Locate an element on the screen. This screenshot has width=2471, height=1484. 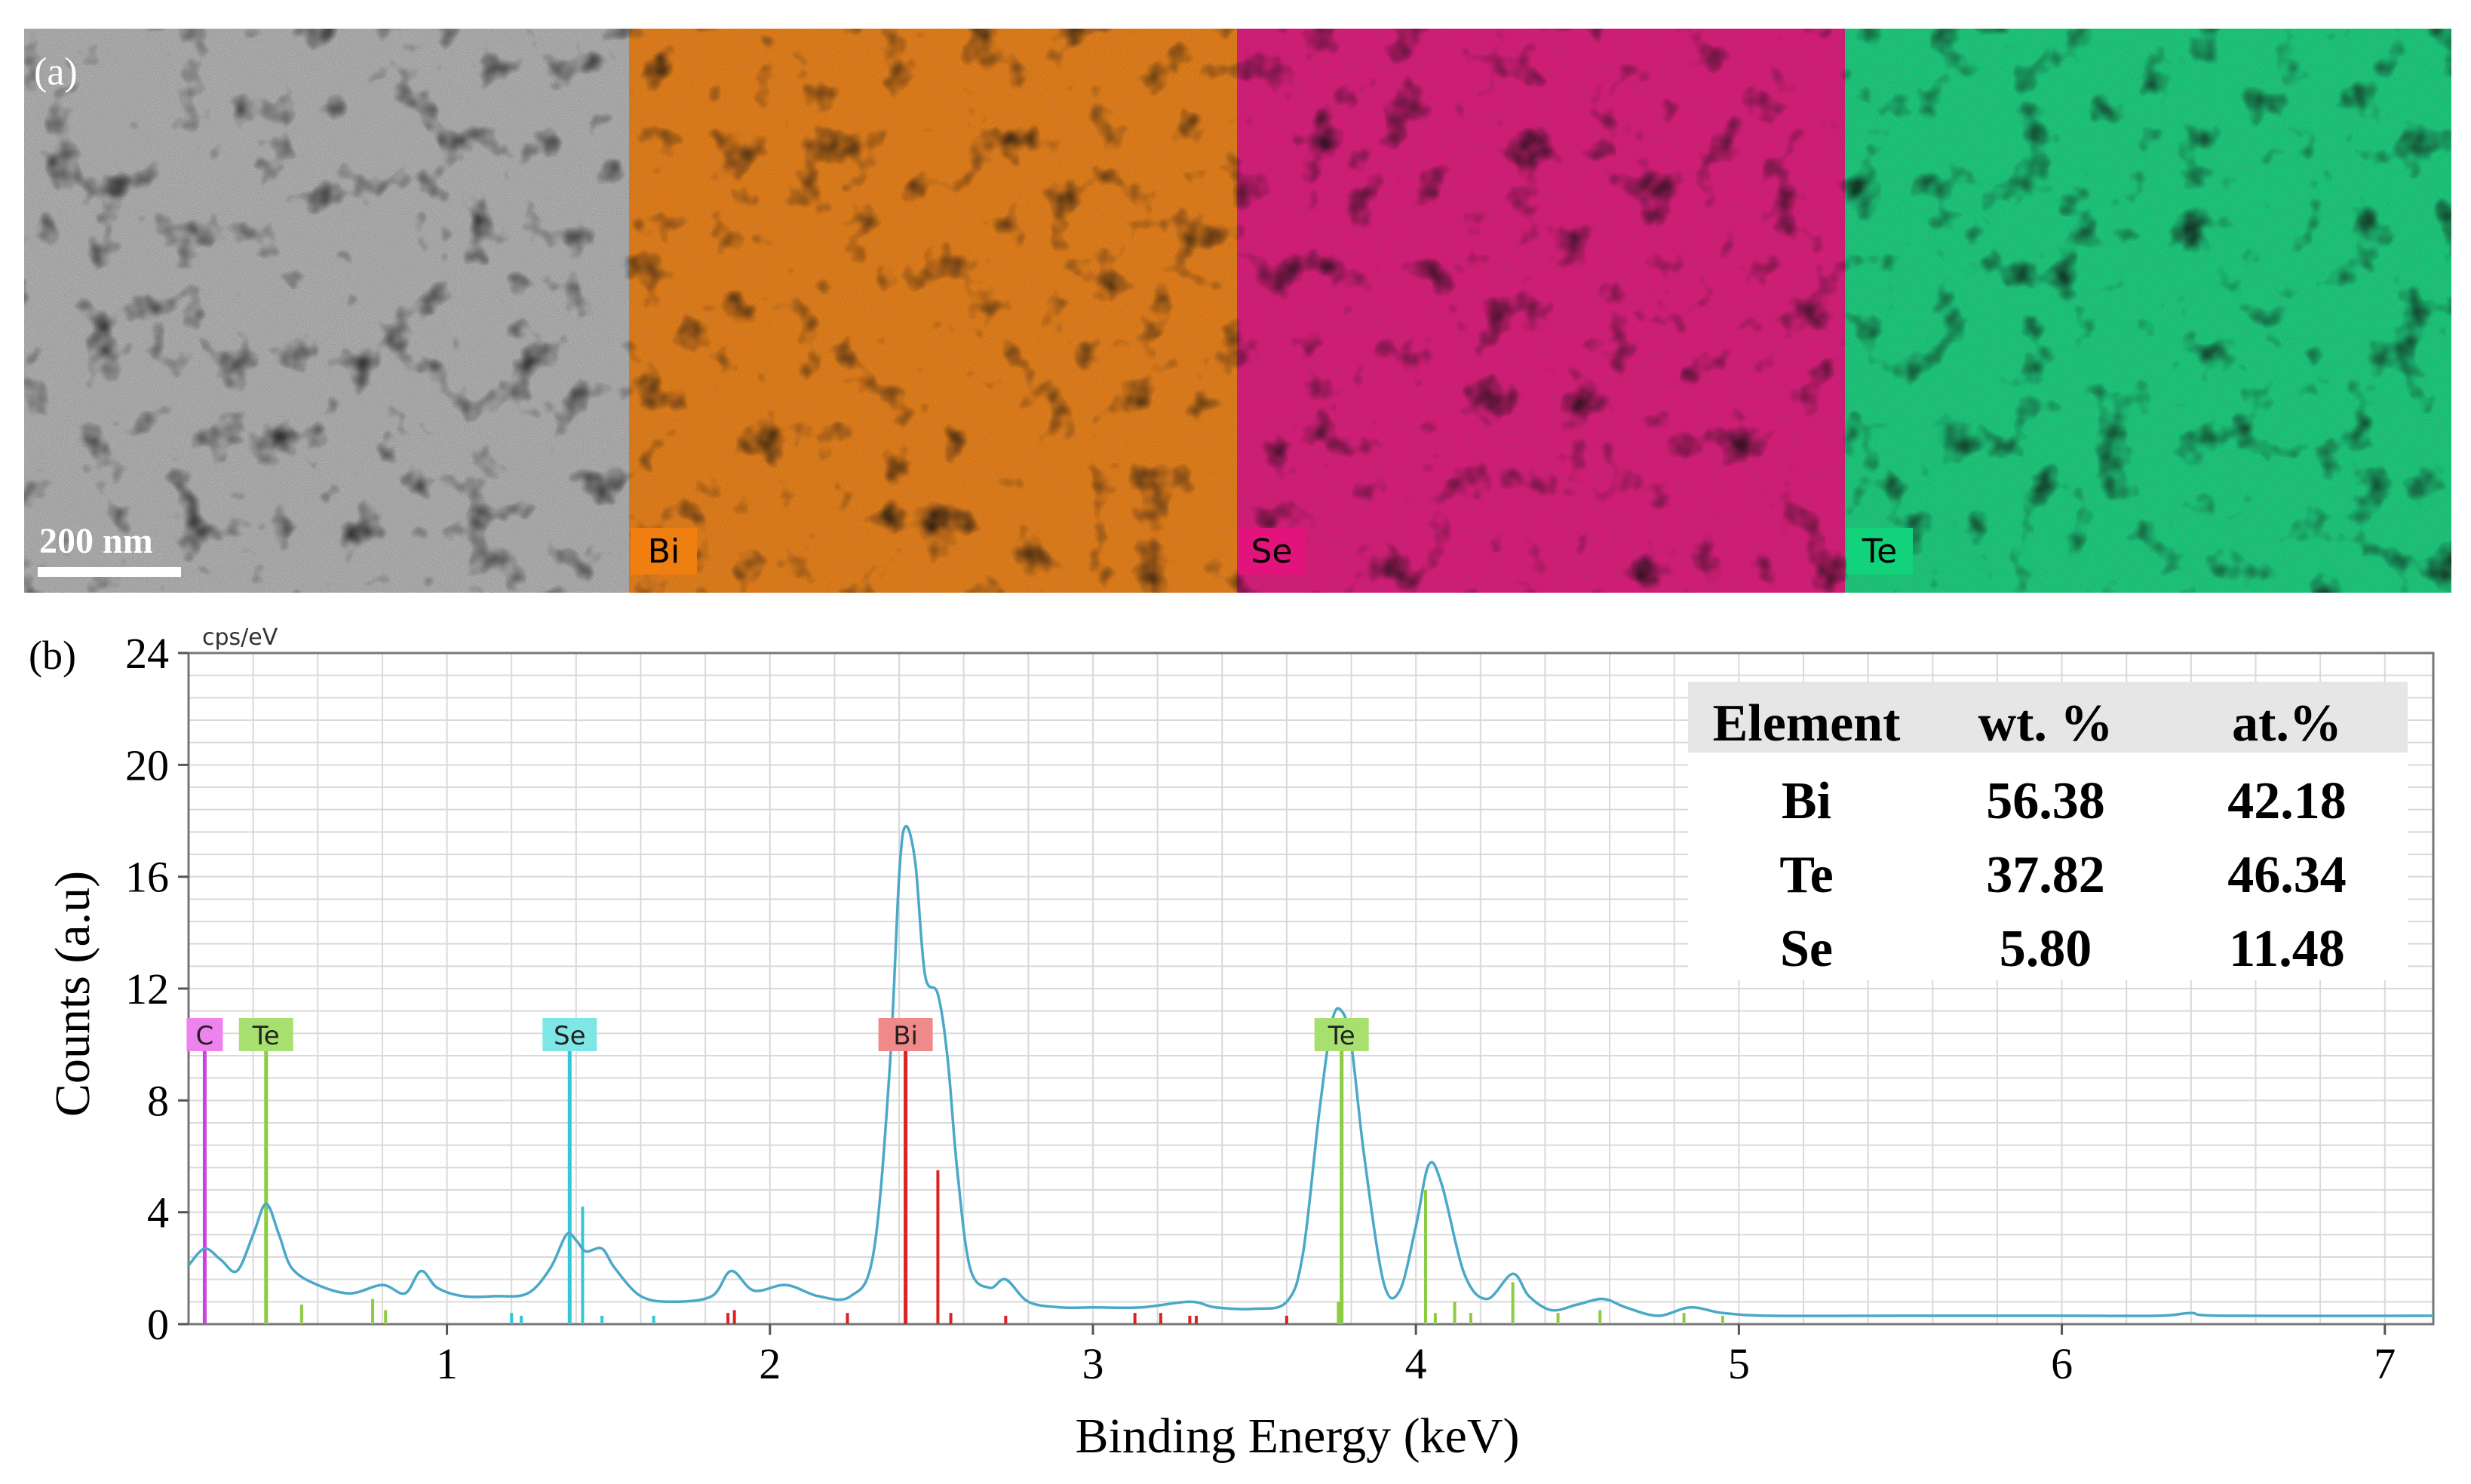
table-header: wt. % is located at coordinates (2045, 723).